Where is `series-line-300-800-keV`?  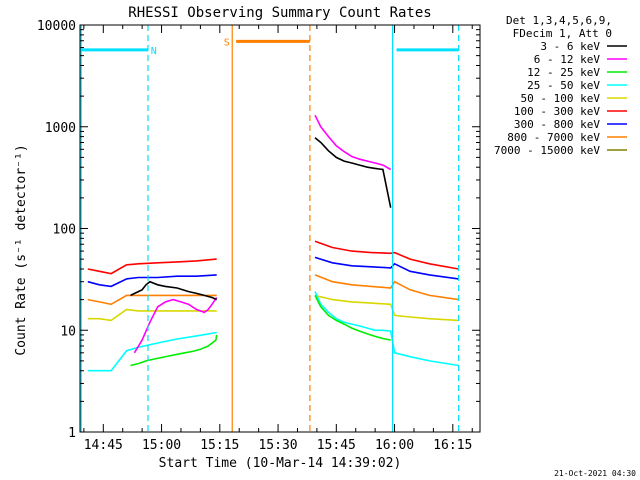
series-line-300-800-keV is located at coordinates (273, 272).